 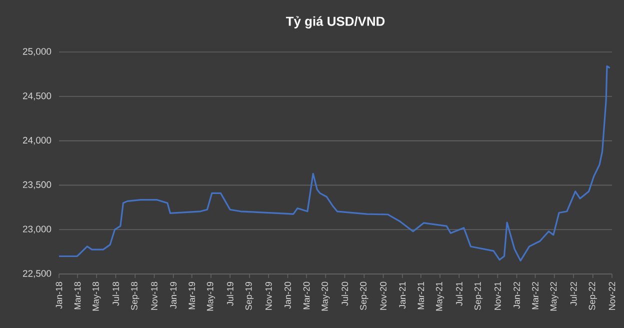 What do you see at coordinates (59, 295) in the screenshot?
I see `x-tick-label: Jan-18` at bounding box center [59, 295].